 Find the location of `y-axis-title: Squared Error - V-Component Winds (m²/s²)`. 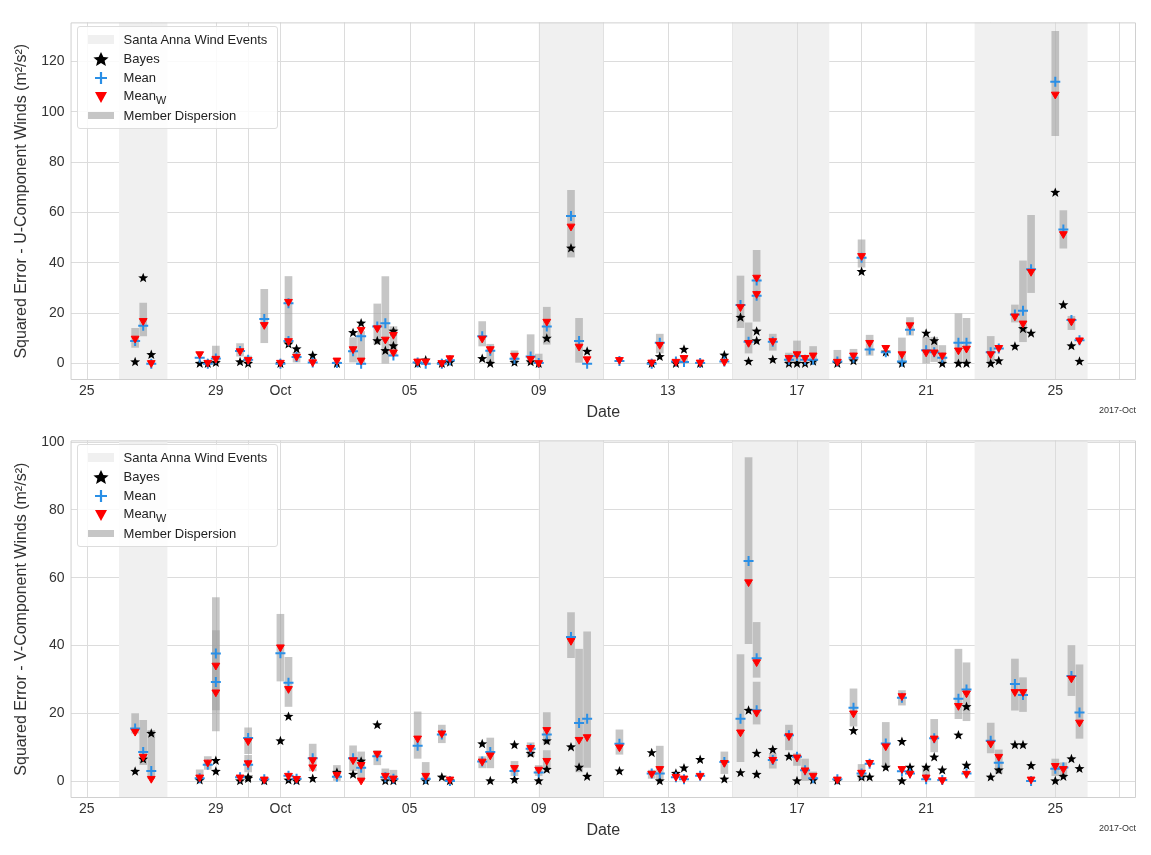

y-axis-title: Squared Error - V-Component Winds (m²/s²) is located at coordinates (21, 619).